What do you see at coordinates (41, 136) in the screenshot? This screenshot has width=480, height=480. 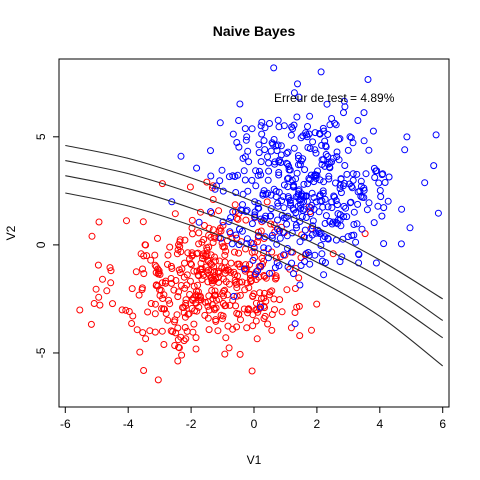 I see `y-tick-label: 5` at bounding box center [41, 136].